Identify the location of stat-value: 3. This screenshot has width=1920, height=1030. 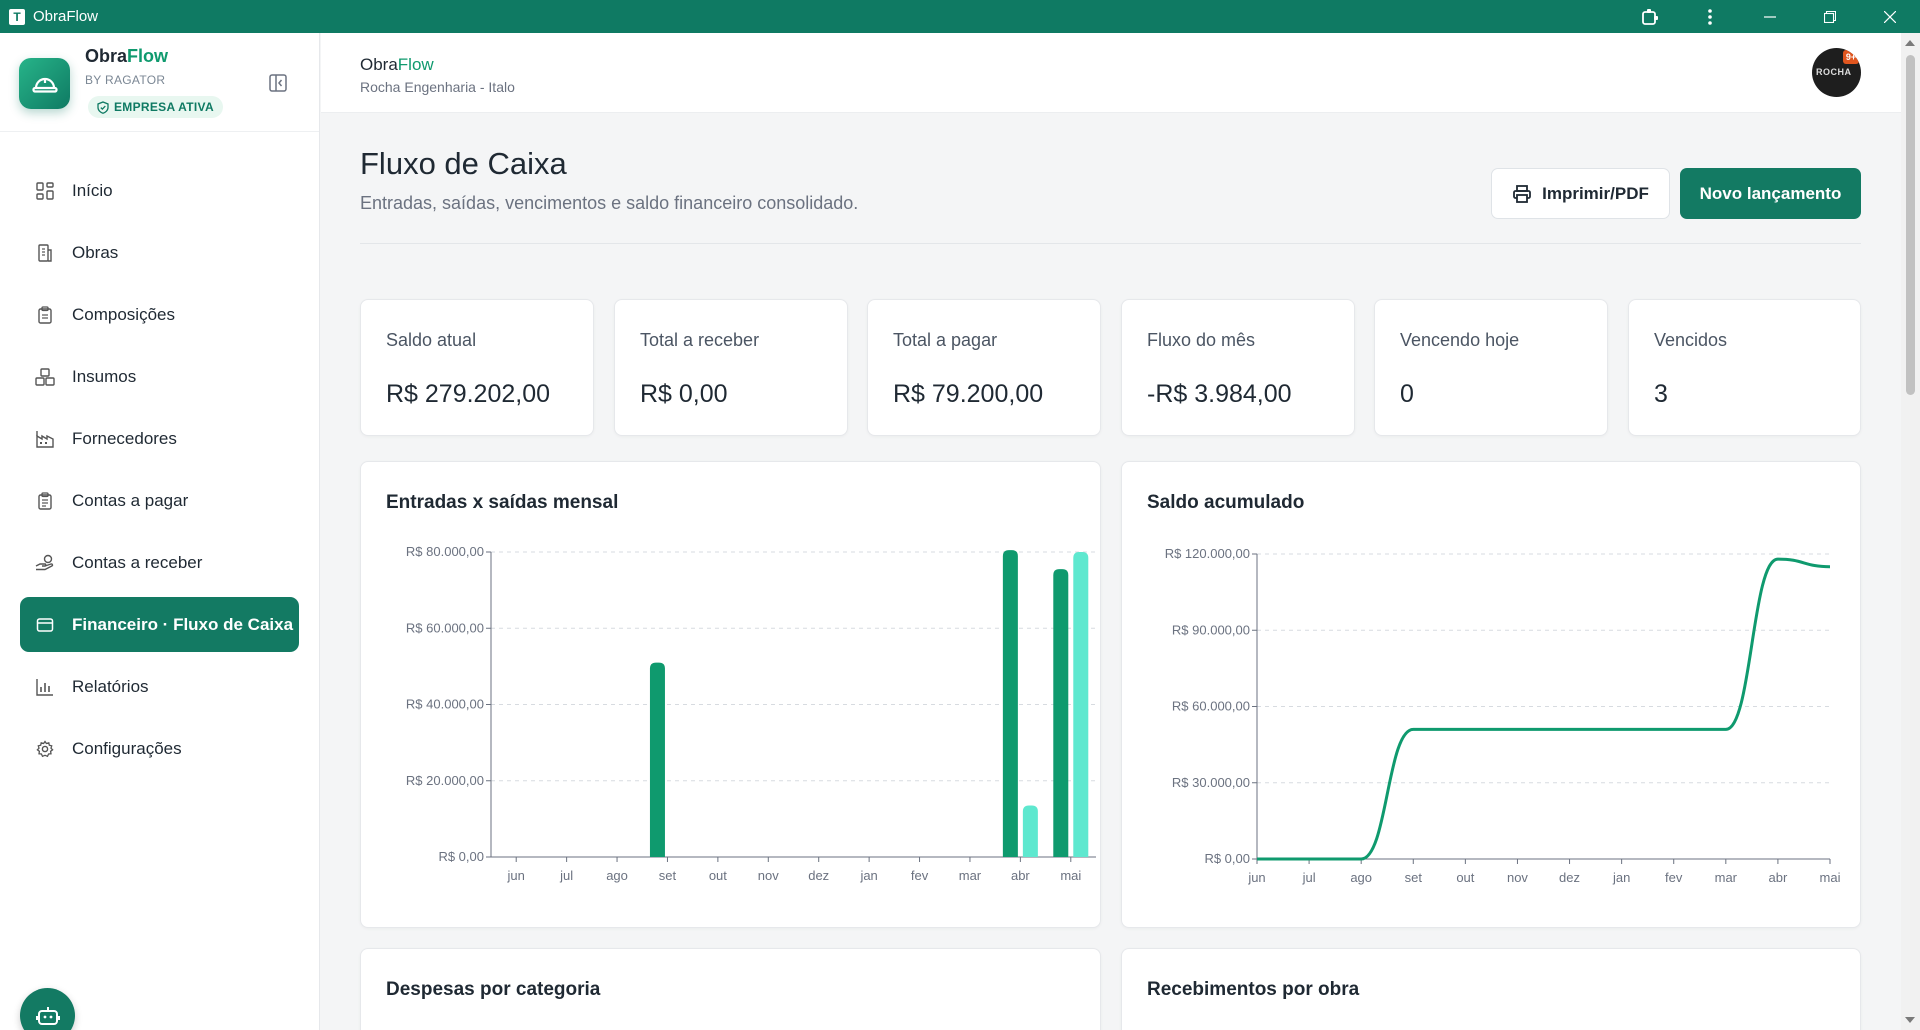
(1661, 394).